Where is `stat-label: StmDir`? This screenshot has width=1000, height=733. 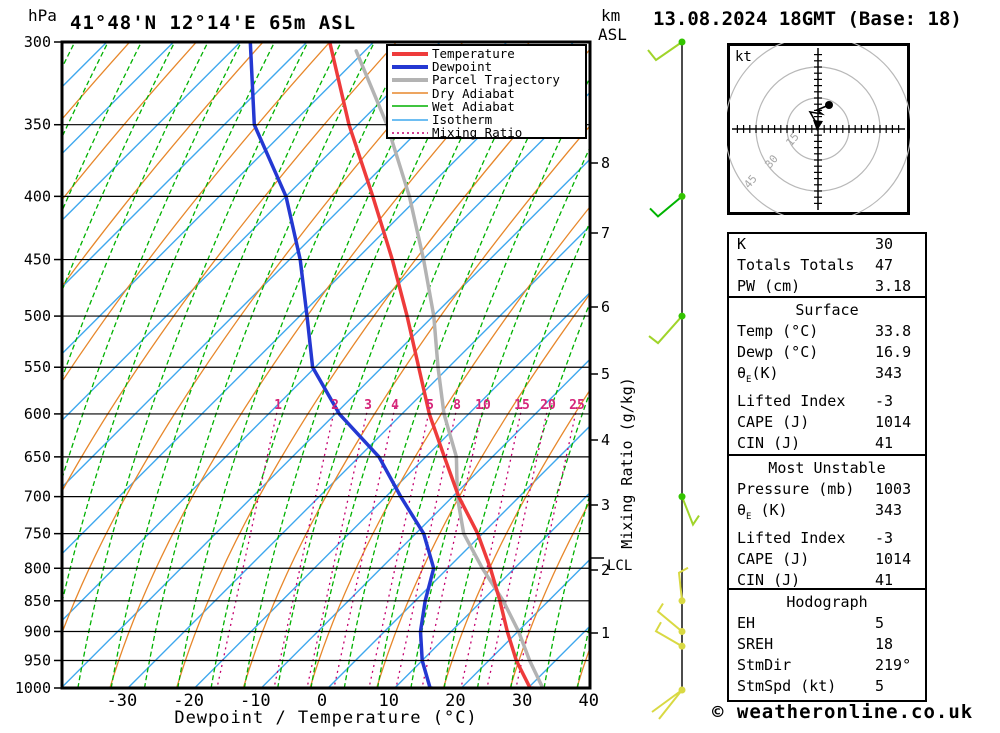
stat-label: StmDir is located at coordinates (764, 665).